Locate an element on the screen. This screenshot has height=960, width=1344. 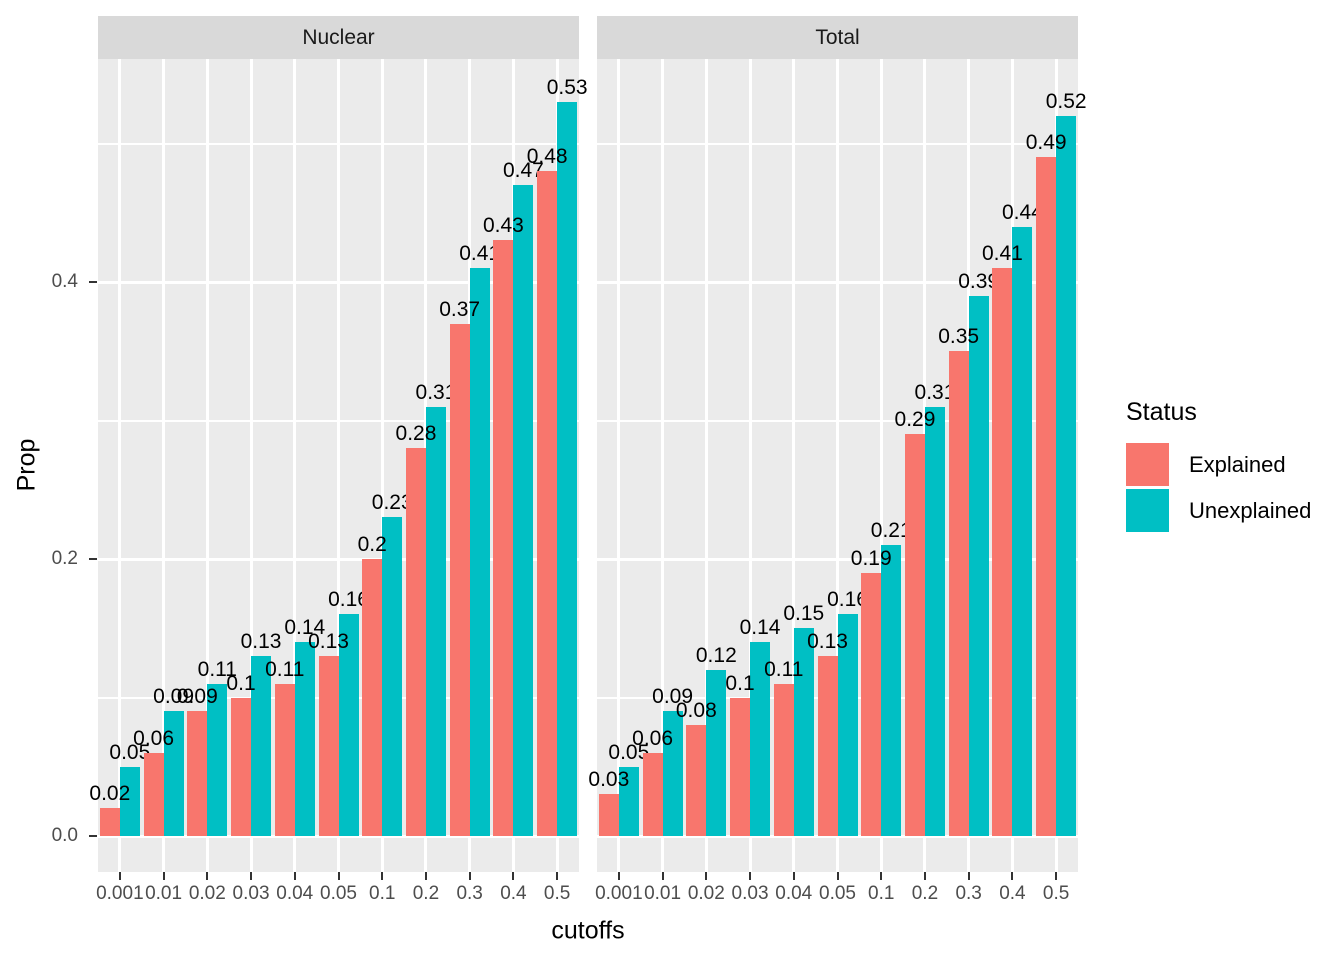
facet-strip: Nuclear is located at coordinates (338, 37).